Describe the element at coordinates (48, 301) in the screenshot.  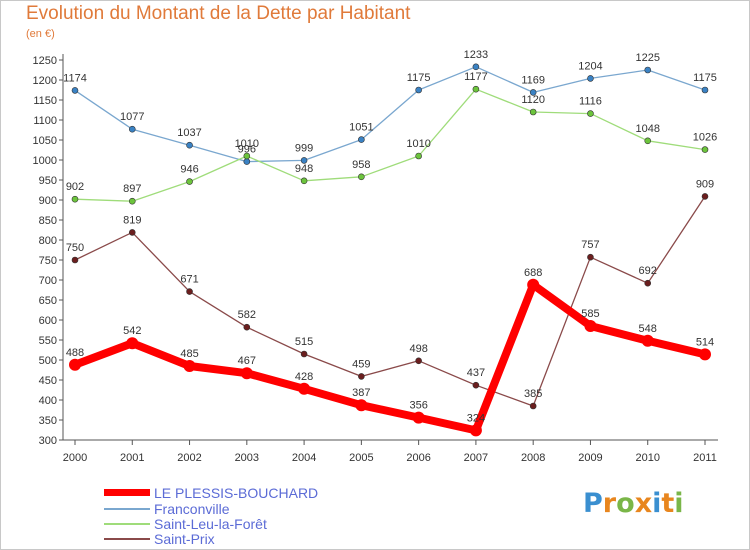
I see `y-tick-label: 650` at that location.